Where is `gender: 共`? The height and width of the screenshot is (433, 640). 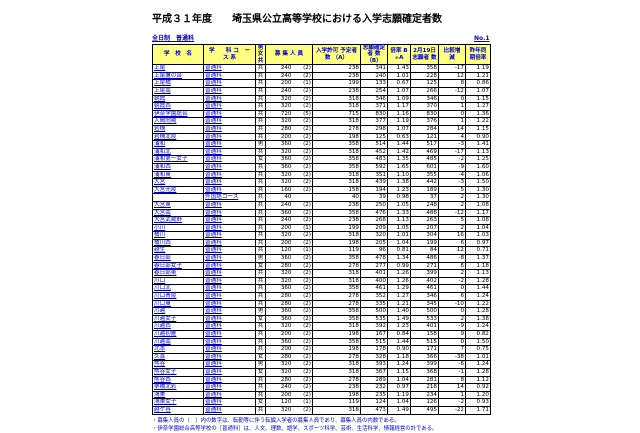
gender: 共 is located at coordinates (260, 296).